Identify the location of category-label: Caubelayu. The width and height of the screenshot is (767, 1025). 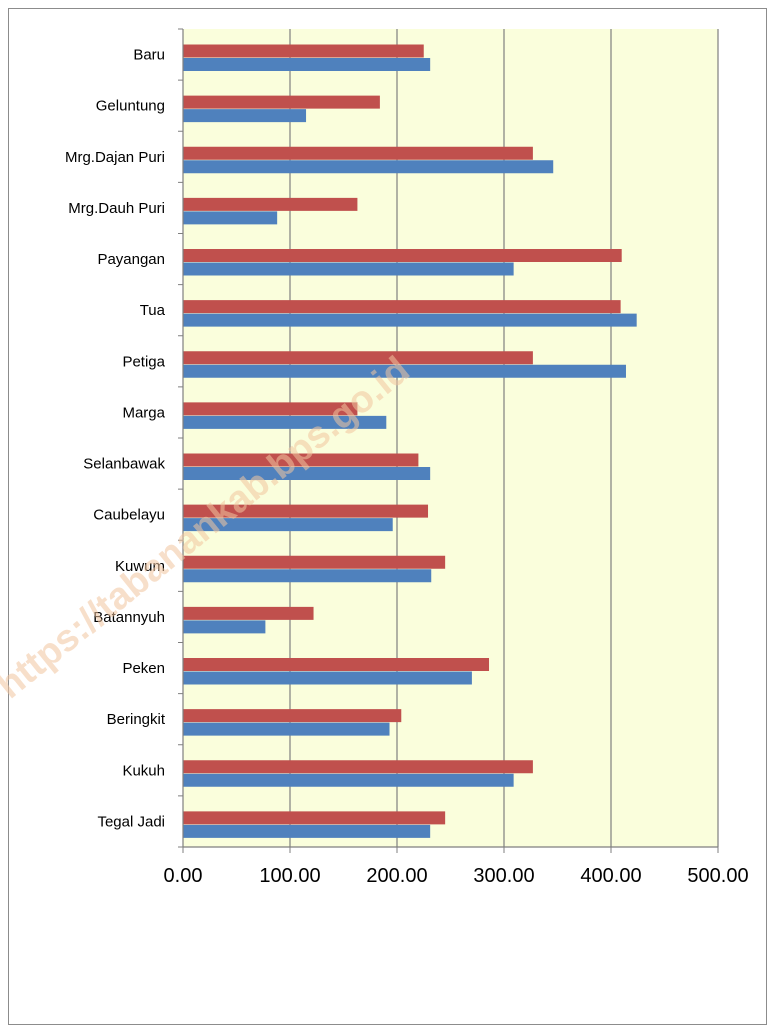
(129, 515).